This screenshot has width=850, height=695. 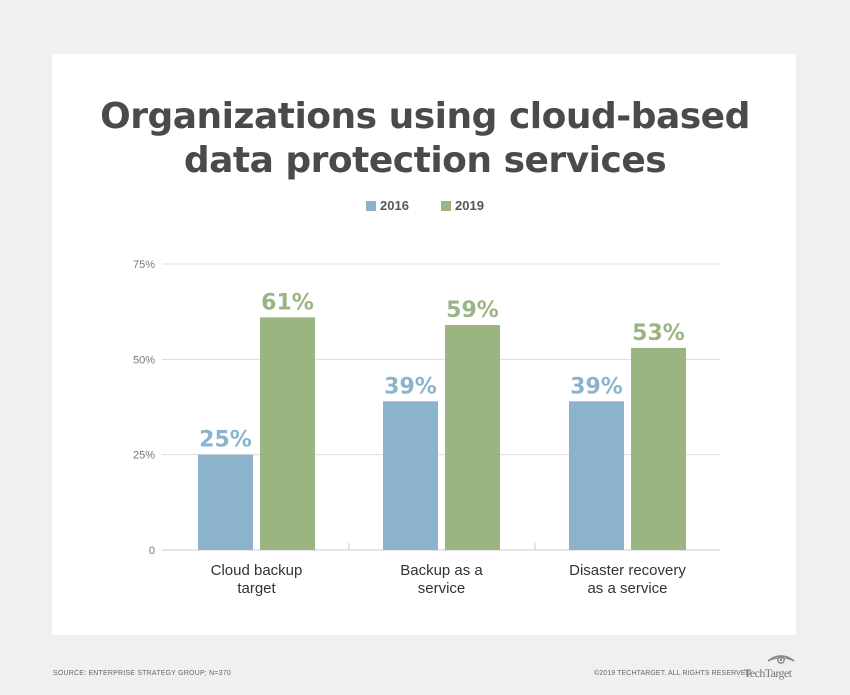 I want to click on legend-label-2019: 2019, so click(x=469, y=205).